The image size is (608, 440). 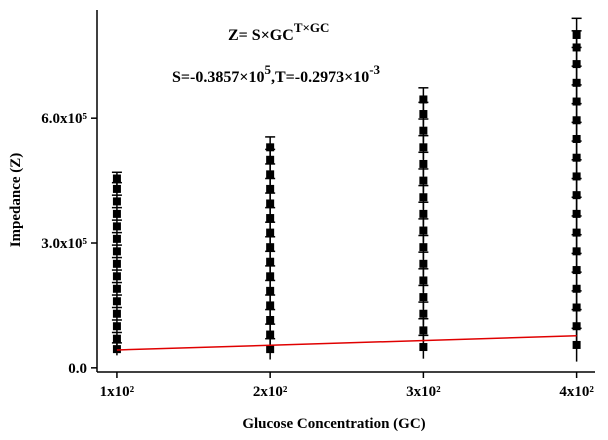 I want to click on y-tick-label: 0.0, so click(x=77, y=369).